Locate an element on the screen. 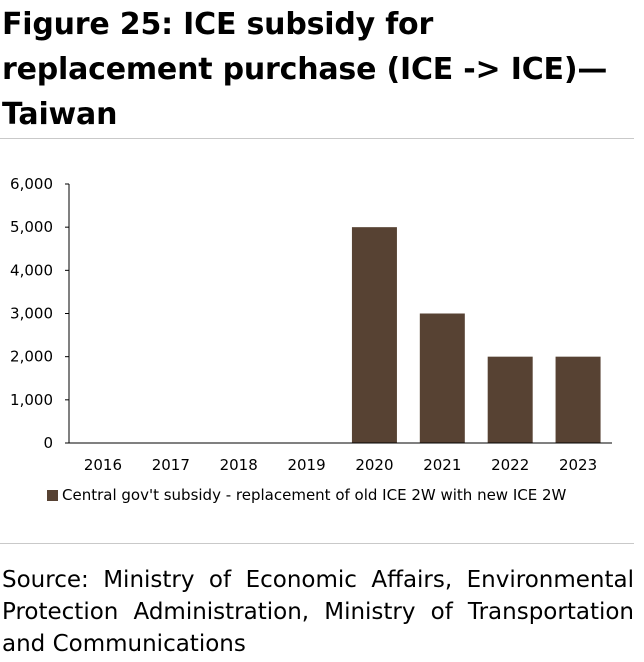 The height and width of the screenshot is (662, 644). y-tick-label: 0 is located at coordinates (48, 443).